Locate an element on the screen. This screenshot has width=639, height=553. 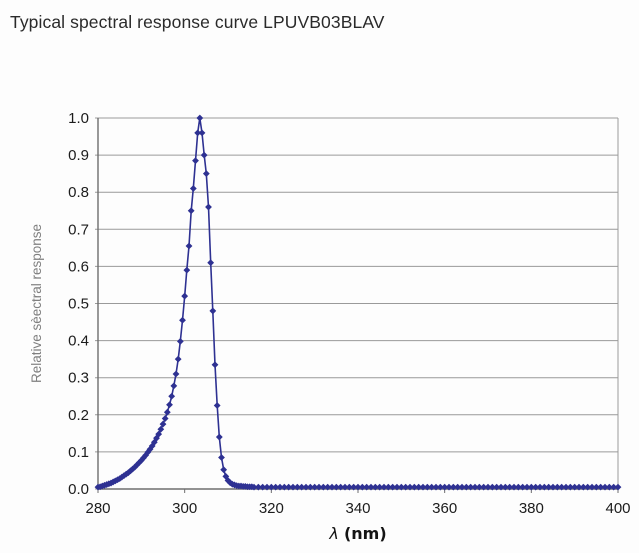
y-tick-label: 0.7 is located at coordinates (78, 229).